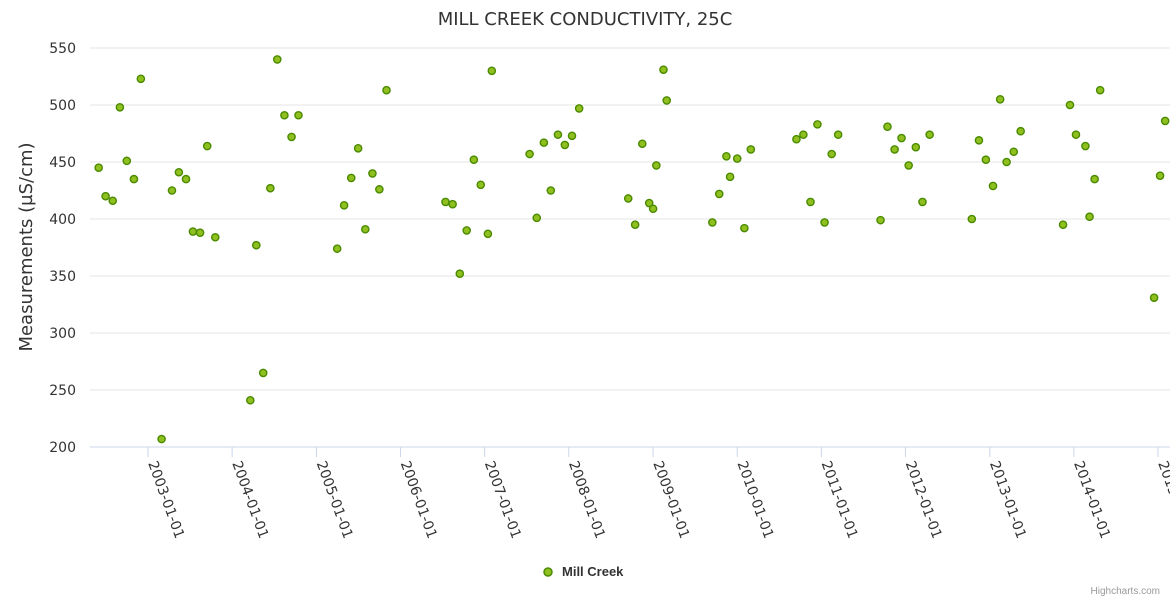 The image size is (1170, 600). I want to click on chart-title: MILL CREEK CONDUCTIVITY, 25C, so click(585, 19).